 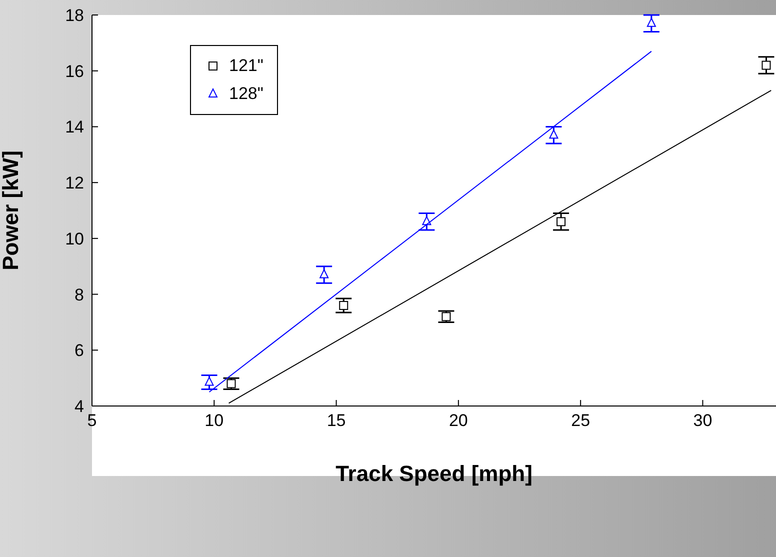 I want to click on y-tick-label: 6, so click(x=79, y=350).